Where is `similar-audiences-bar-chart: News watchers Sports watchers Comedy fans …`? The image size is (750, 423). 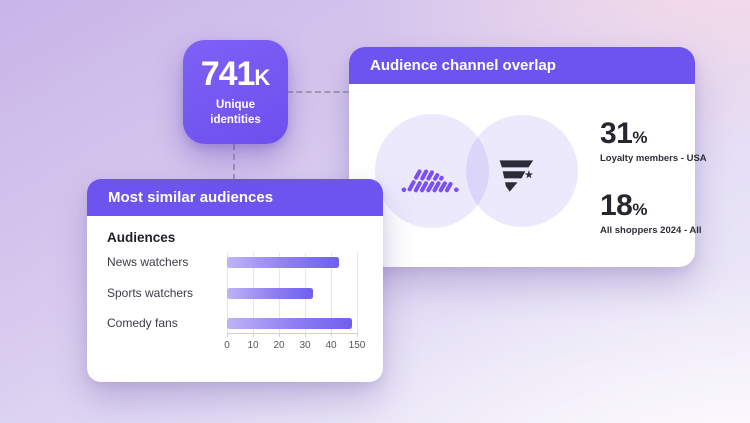 similar-audiences-bar-chart: News watchers Sports watchers Comedy fans … is located at coordinates (237, 304).